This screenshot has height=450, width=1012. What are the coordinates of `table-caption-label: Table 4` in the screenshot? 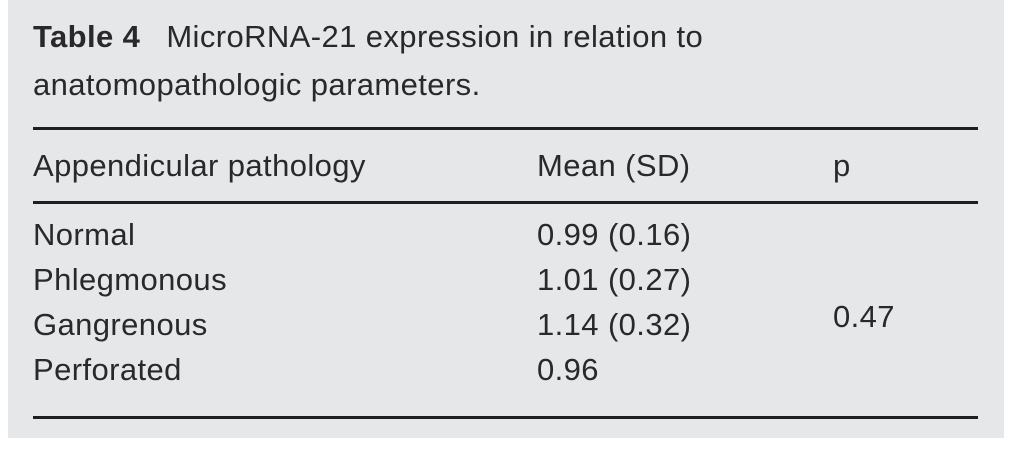 It's located at (87, 36).